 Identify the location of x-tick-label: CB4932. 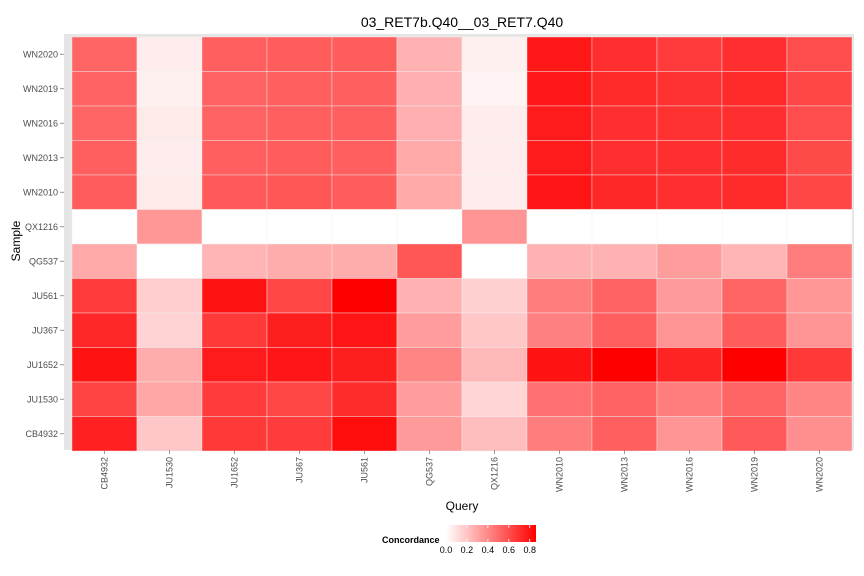
(105, 473).